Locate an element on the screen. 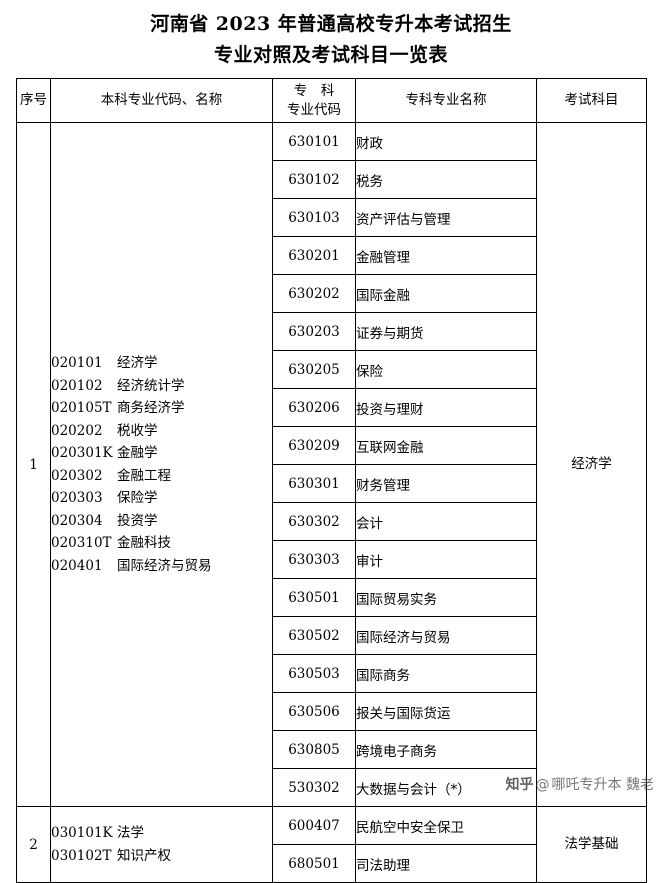 The image size is (662, 883). undergrad-major-name: 商务经济学 is located at coordinates (151, 408).